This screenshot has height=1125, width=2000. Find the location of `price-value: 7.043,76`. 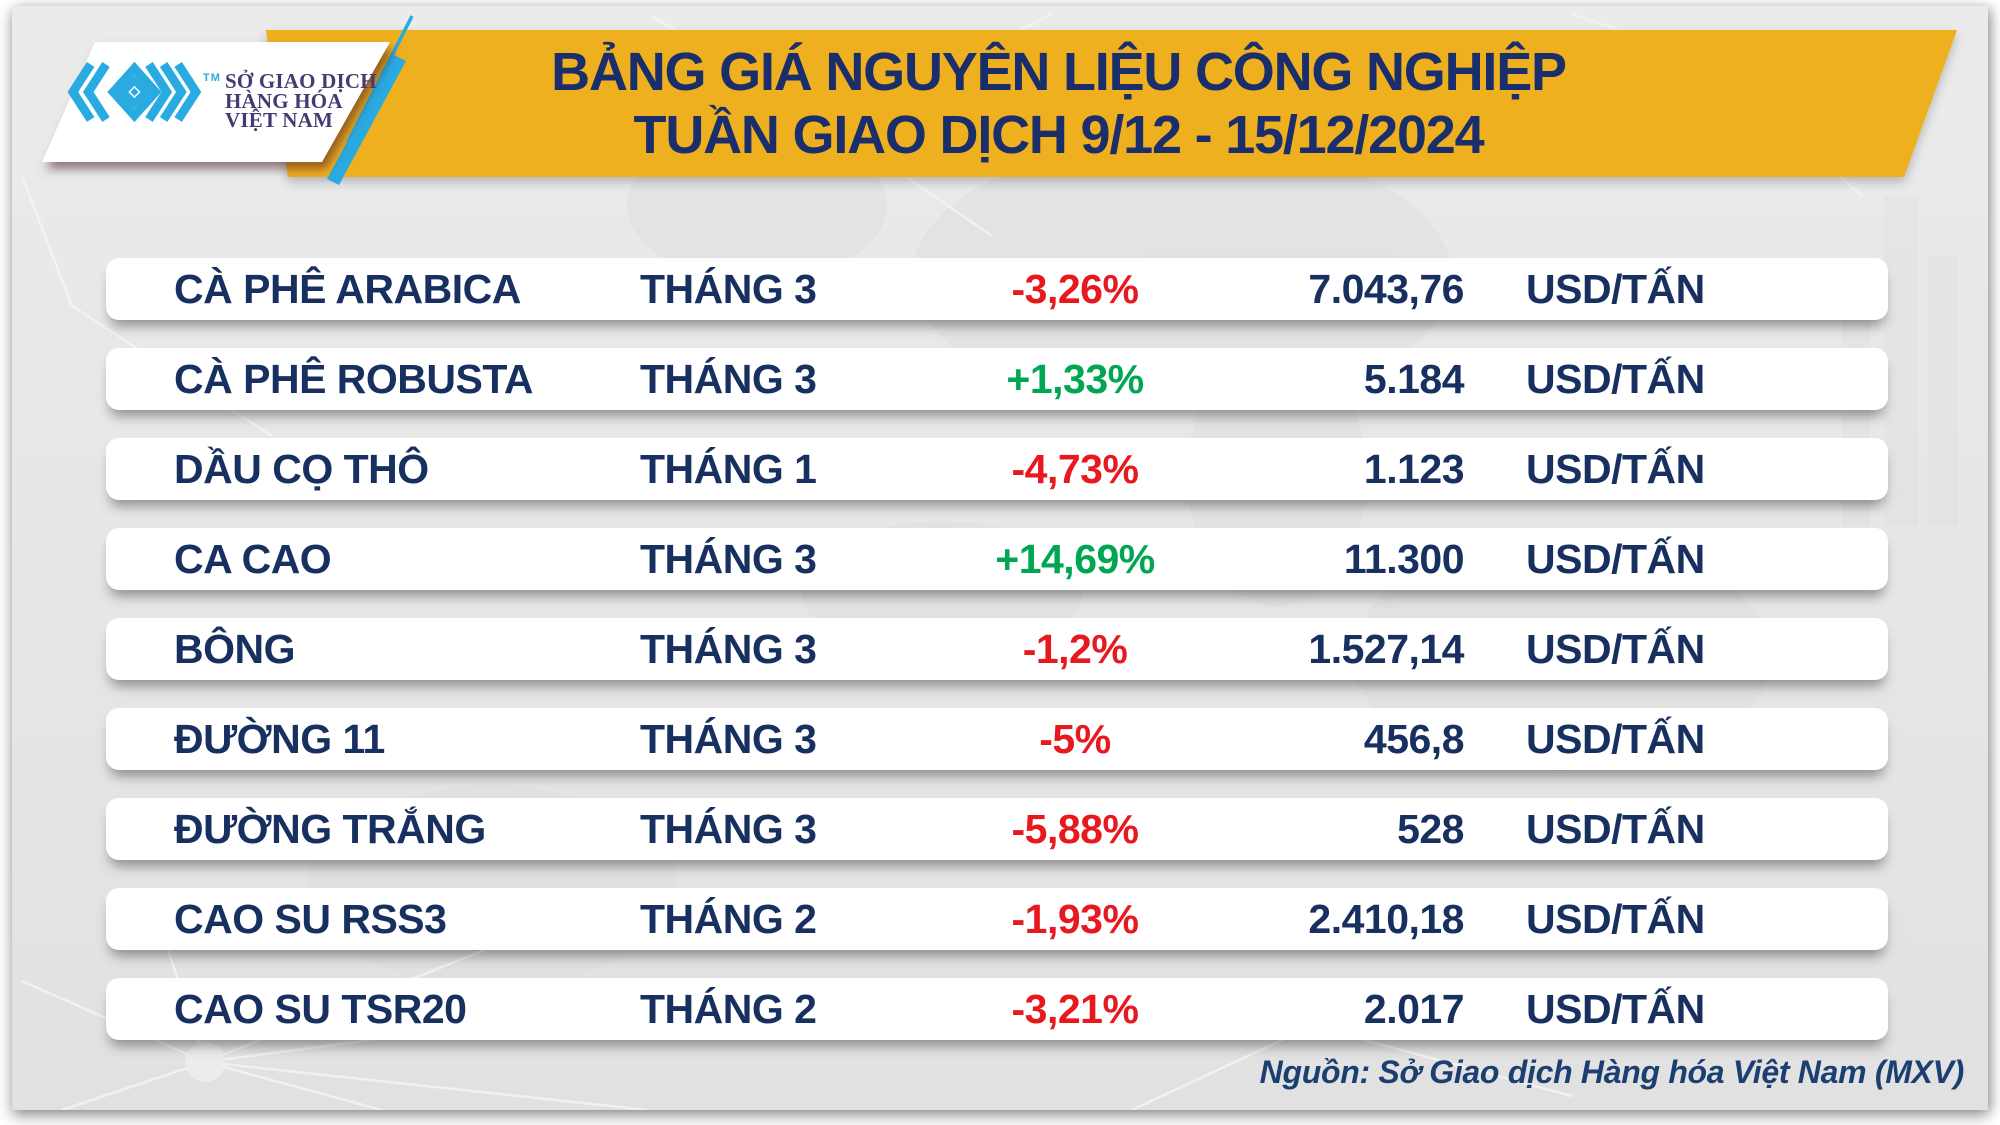

price-value: 7.043,76 is located at coordinates (1386, 288).